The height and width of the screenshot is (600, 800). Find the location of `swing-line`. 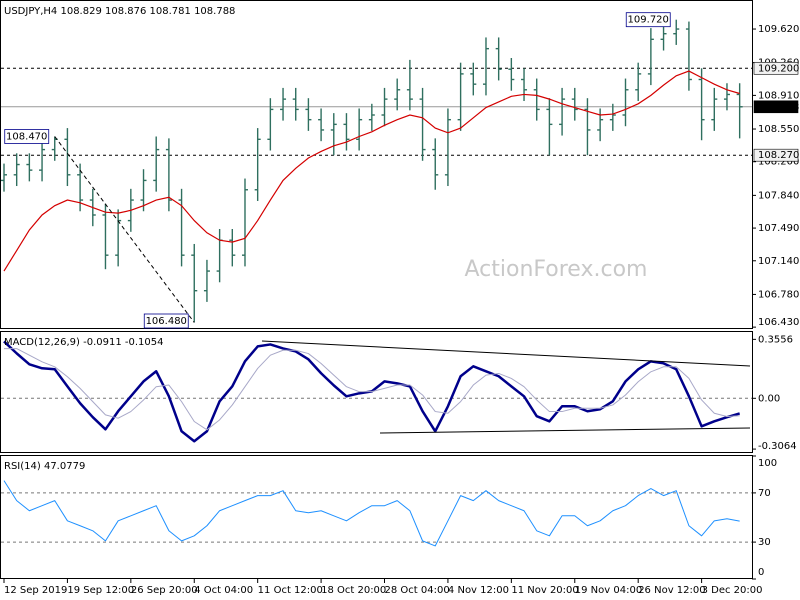

swing-line is located at coordinates (124, 229).